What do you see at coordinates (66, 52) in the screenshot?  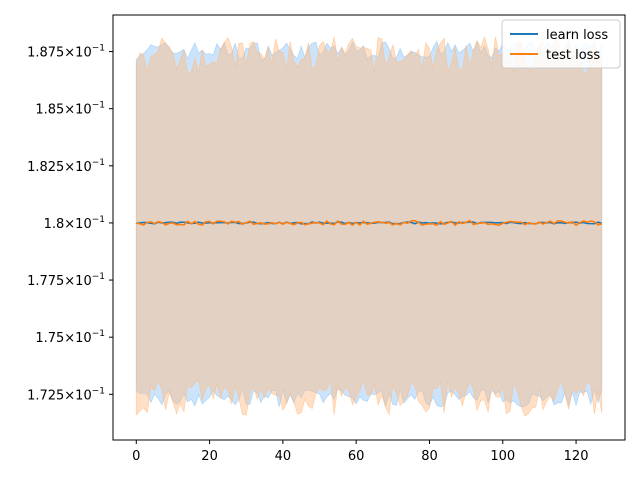 I see `y-tick-label: 1.875×10⁻¹` at bounding box center [66, 52].